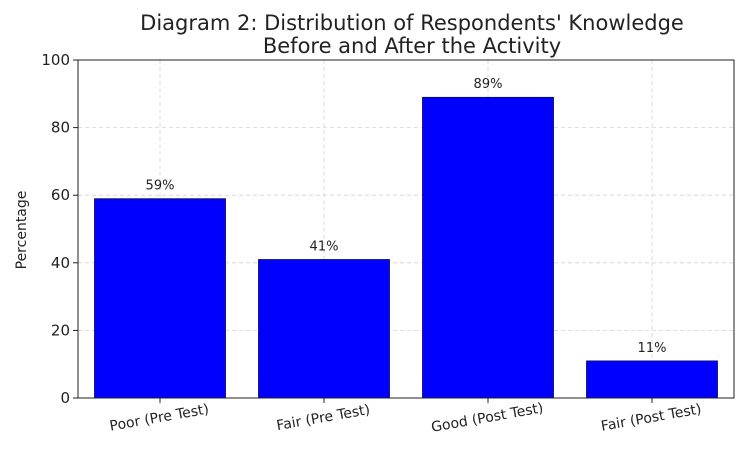 The width and height of the screenshot is (736, 452). What do you see at coordinates (160, 186) in the screenshot?
I see `data-label-1: 59%` at bounding box center [160, 186].